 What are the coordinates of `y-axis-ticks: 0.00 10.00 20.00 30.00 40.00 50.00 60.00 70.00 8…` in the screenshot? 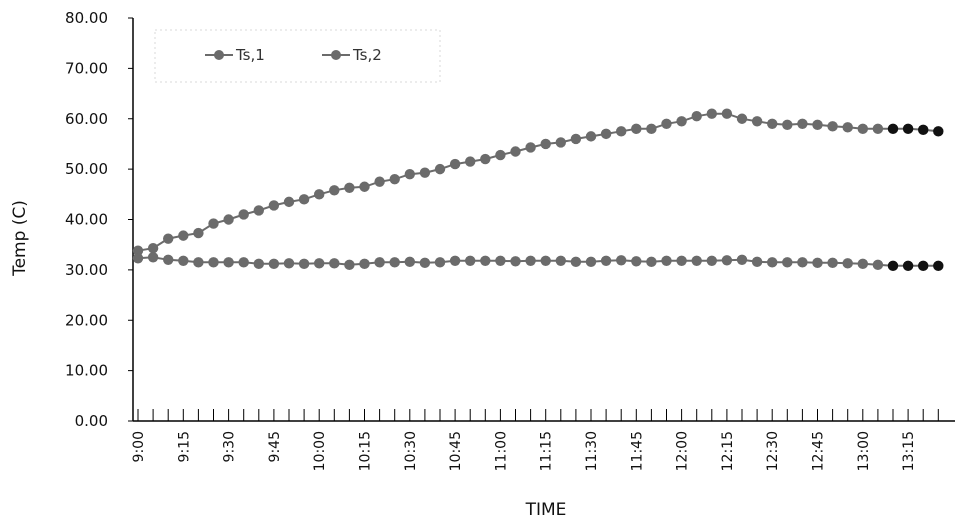 It's located at (99, 219).